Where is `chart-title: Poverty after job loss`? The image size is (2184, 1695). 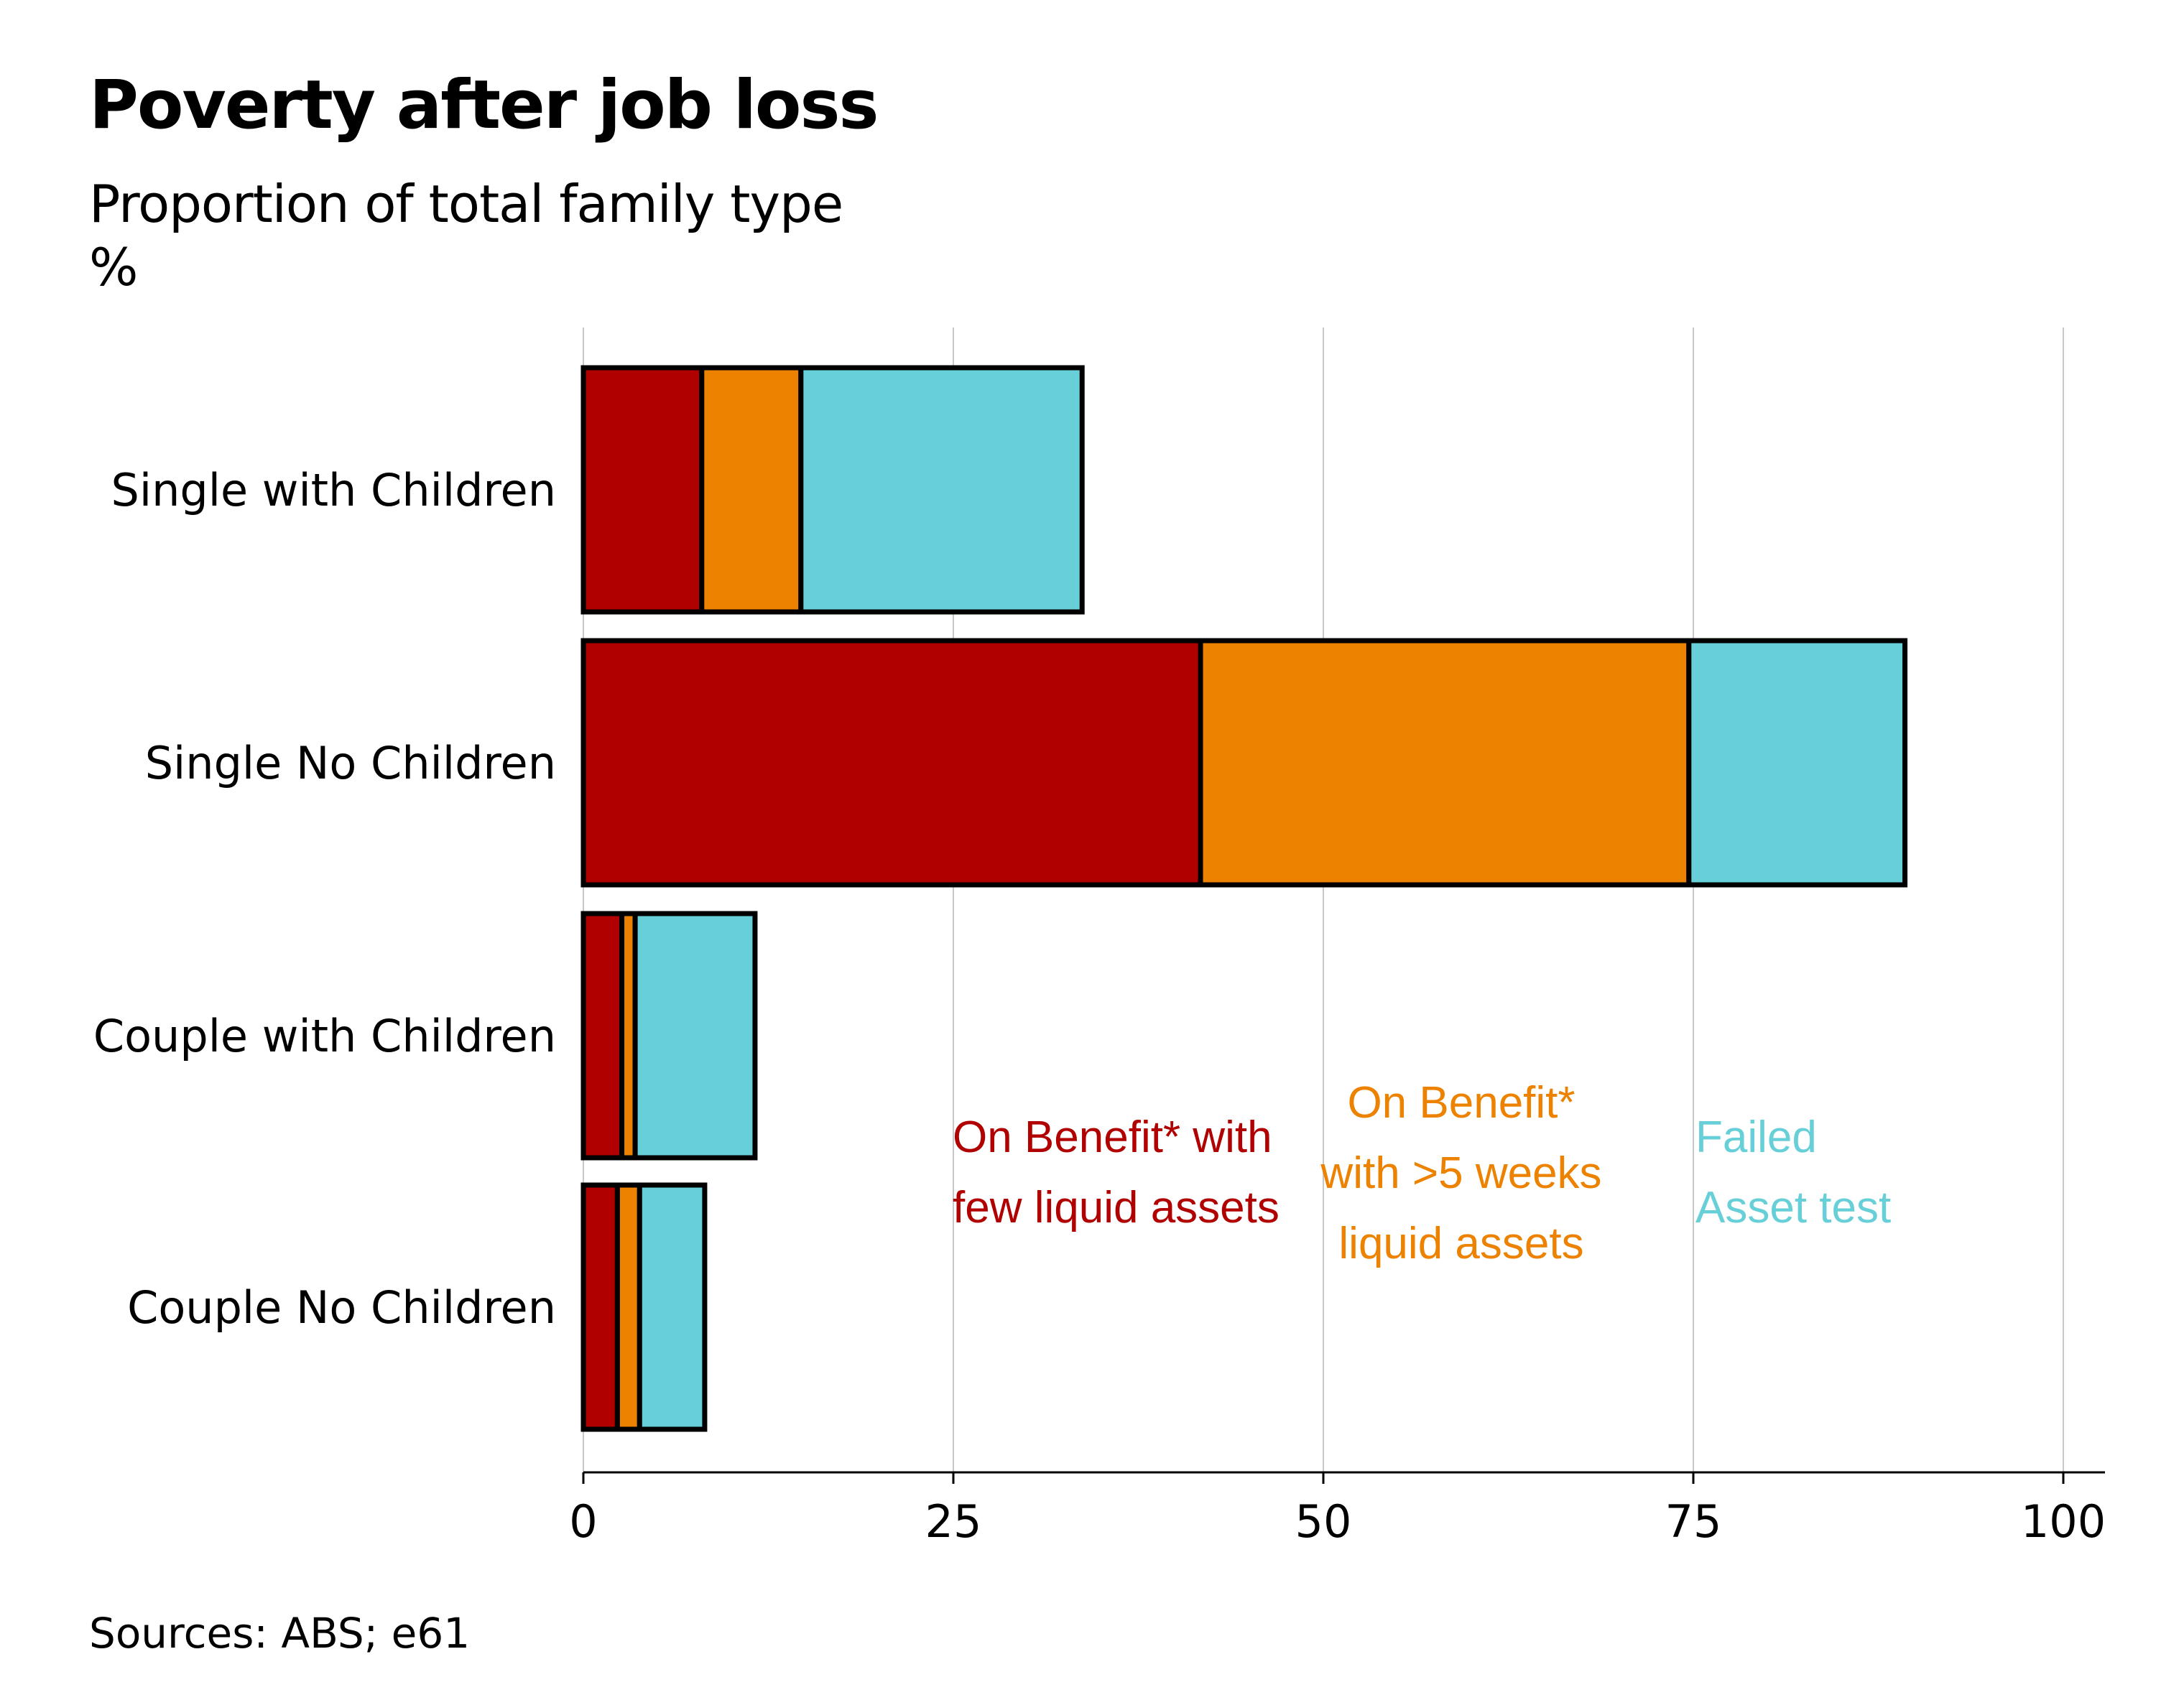
chart-title: Poverty after job loss is located at coordinates (484, 105).